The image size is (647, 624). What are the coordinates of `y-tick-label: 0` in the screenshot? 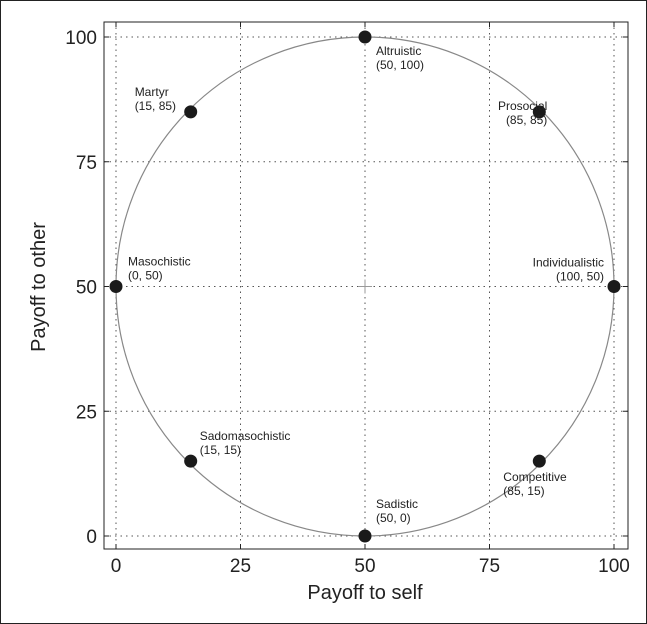 It's located at (91, 537).